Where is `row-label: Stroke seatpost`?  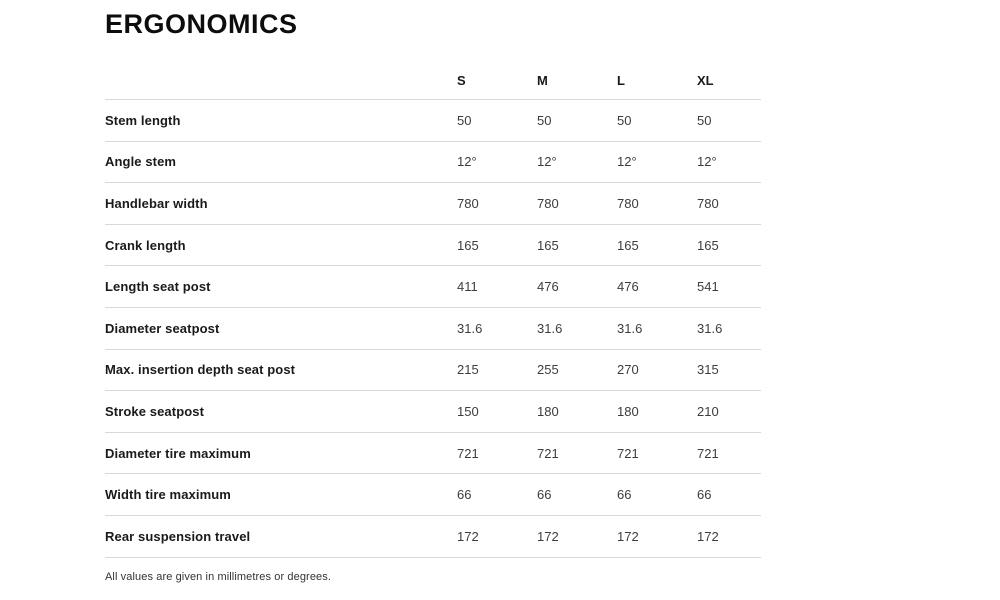 row-label: Stroke seatpost is located at coordinates (155, 411).